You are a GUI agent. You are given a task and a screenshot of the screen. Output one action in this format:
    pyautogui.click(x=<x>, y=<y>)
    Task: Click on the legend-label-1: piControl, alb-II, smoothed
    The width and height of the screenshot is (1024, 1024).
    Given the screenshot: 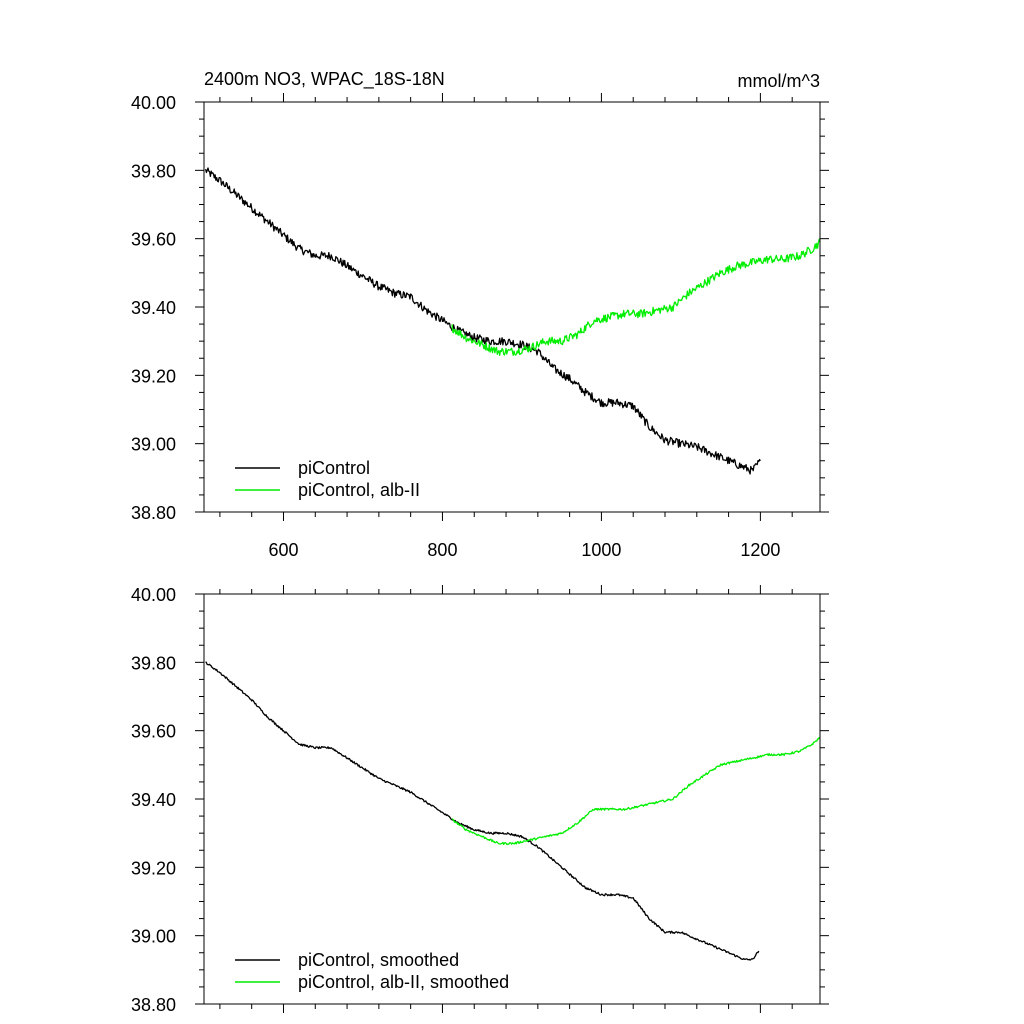 What is the action you would take?
    pyautogui.click(x=403, y=982)
    